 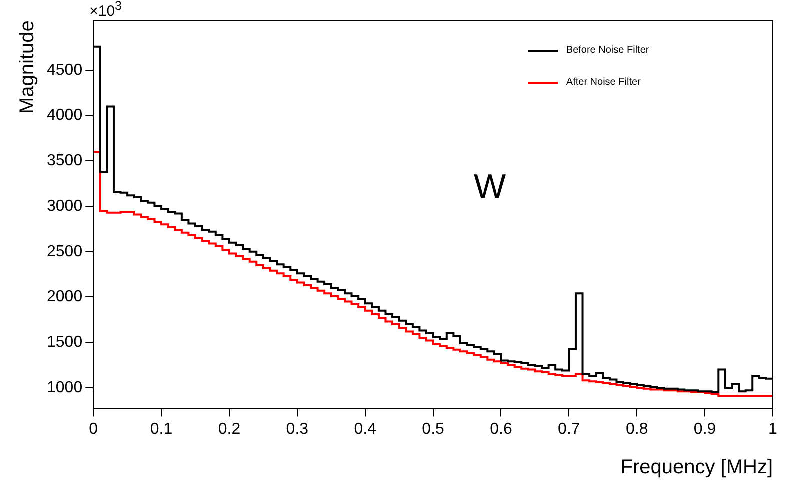 I want to click on x-tick-label: 0.3, so click(x=297, y=429).